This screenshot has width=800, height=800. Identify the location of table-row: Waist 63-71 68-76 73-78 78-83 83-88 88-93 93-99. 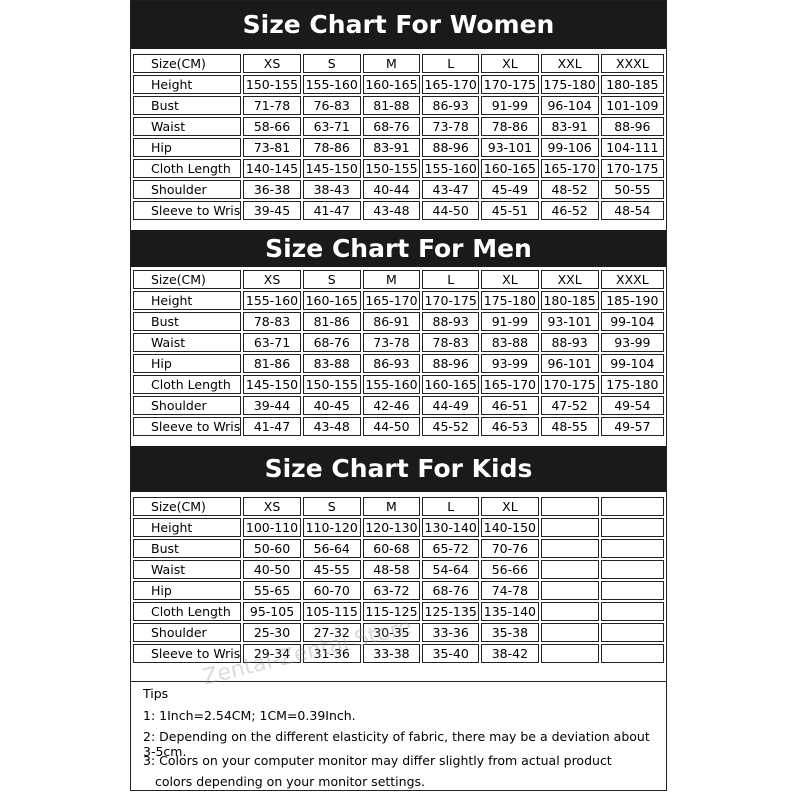
(398, 342).